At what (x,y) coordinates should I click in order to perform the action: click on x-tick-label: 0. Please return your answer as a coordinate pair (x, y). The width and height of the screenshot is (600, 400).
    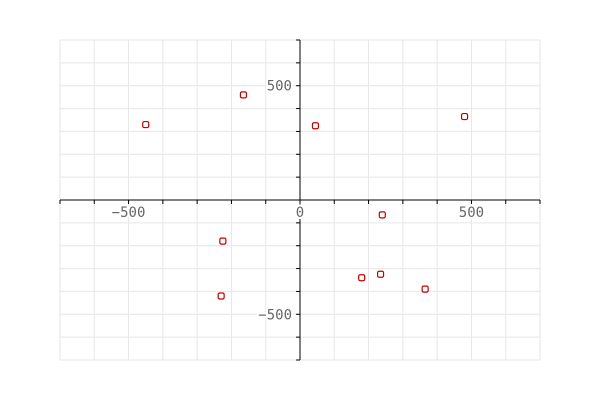
    Looking at the image, I should click on (300, 213).